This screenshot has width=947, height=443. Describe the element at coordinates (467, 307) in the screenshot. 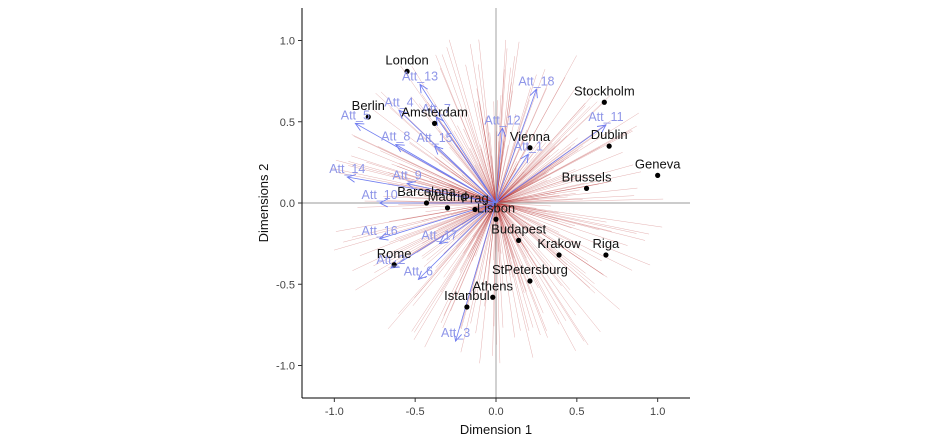

I see `city-point-istanbul` at that location.